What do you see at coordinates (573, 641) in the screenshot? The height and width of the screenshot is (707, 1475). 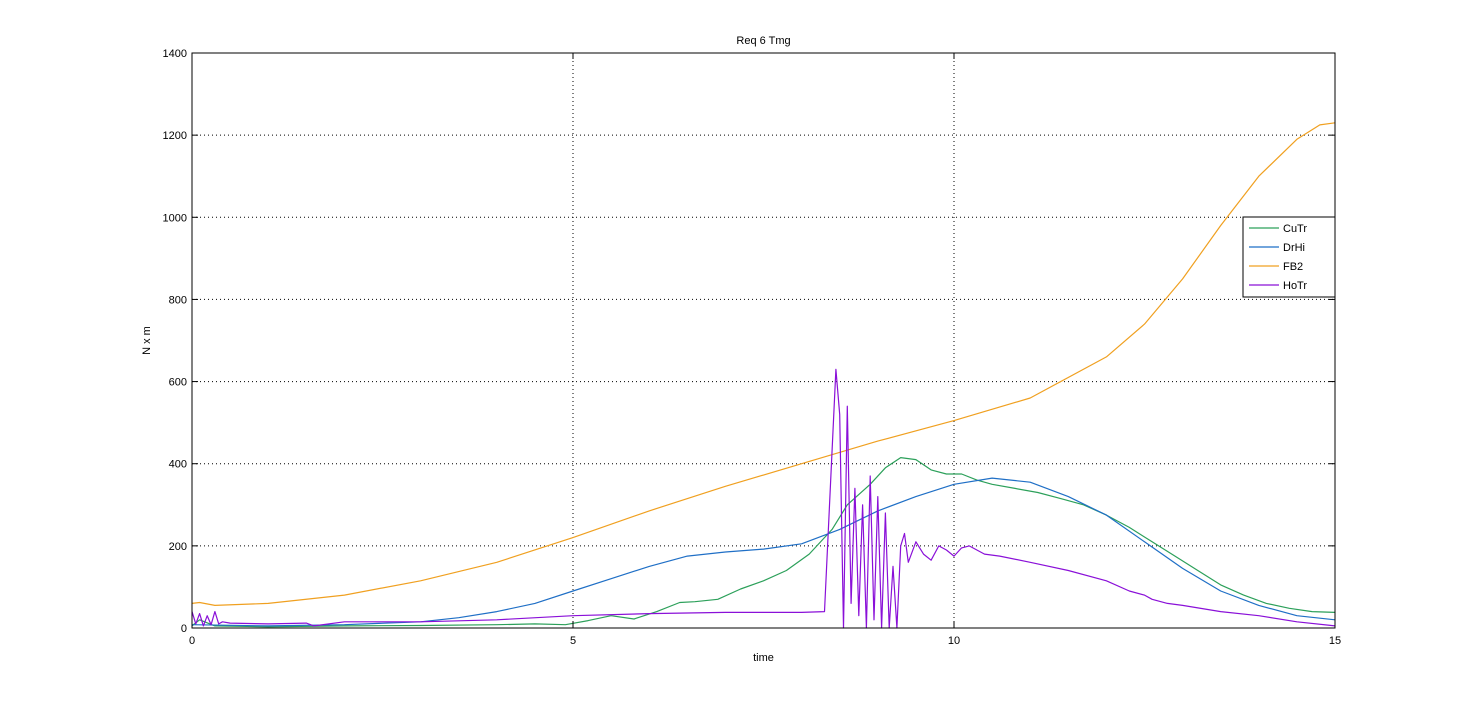 I see `x-tick-label: 5` at bounding box center [573, 641].